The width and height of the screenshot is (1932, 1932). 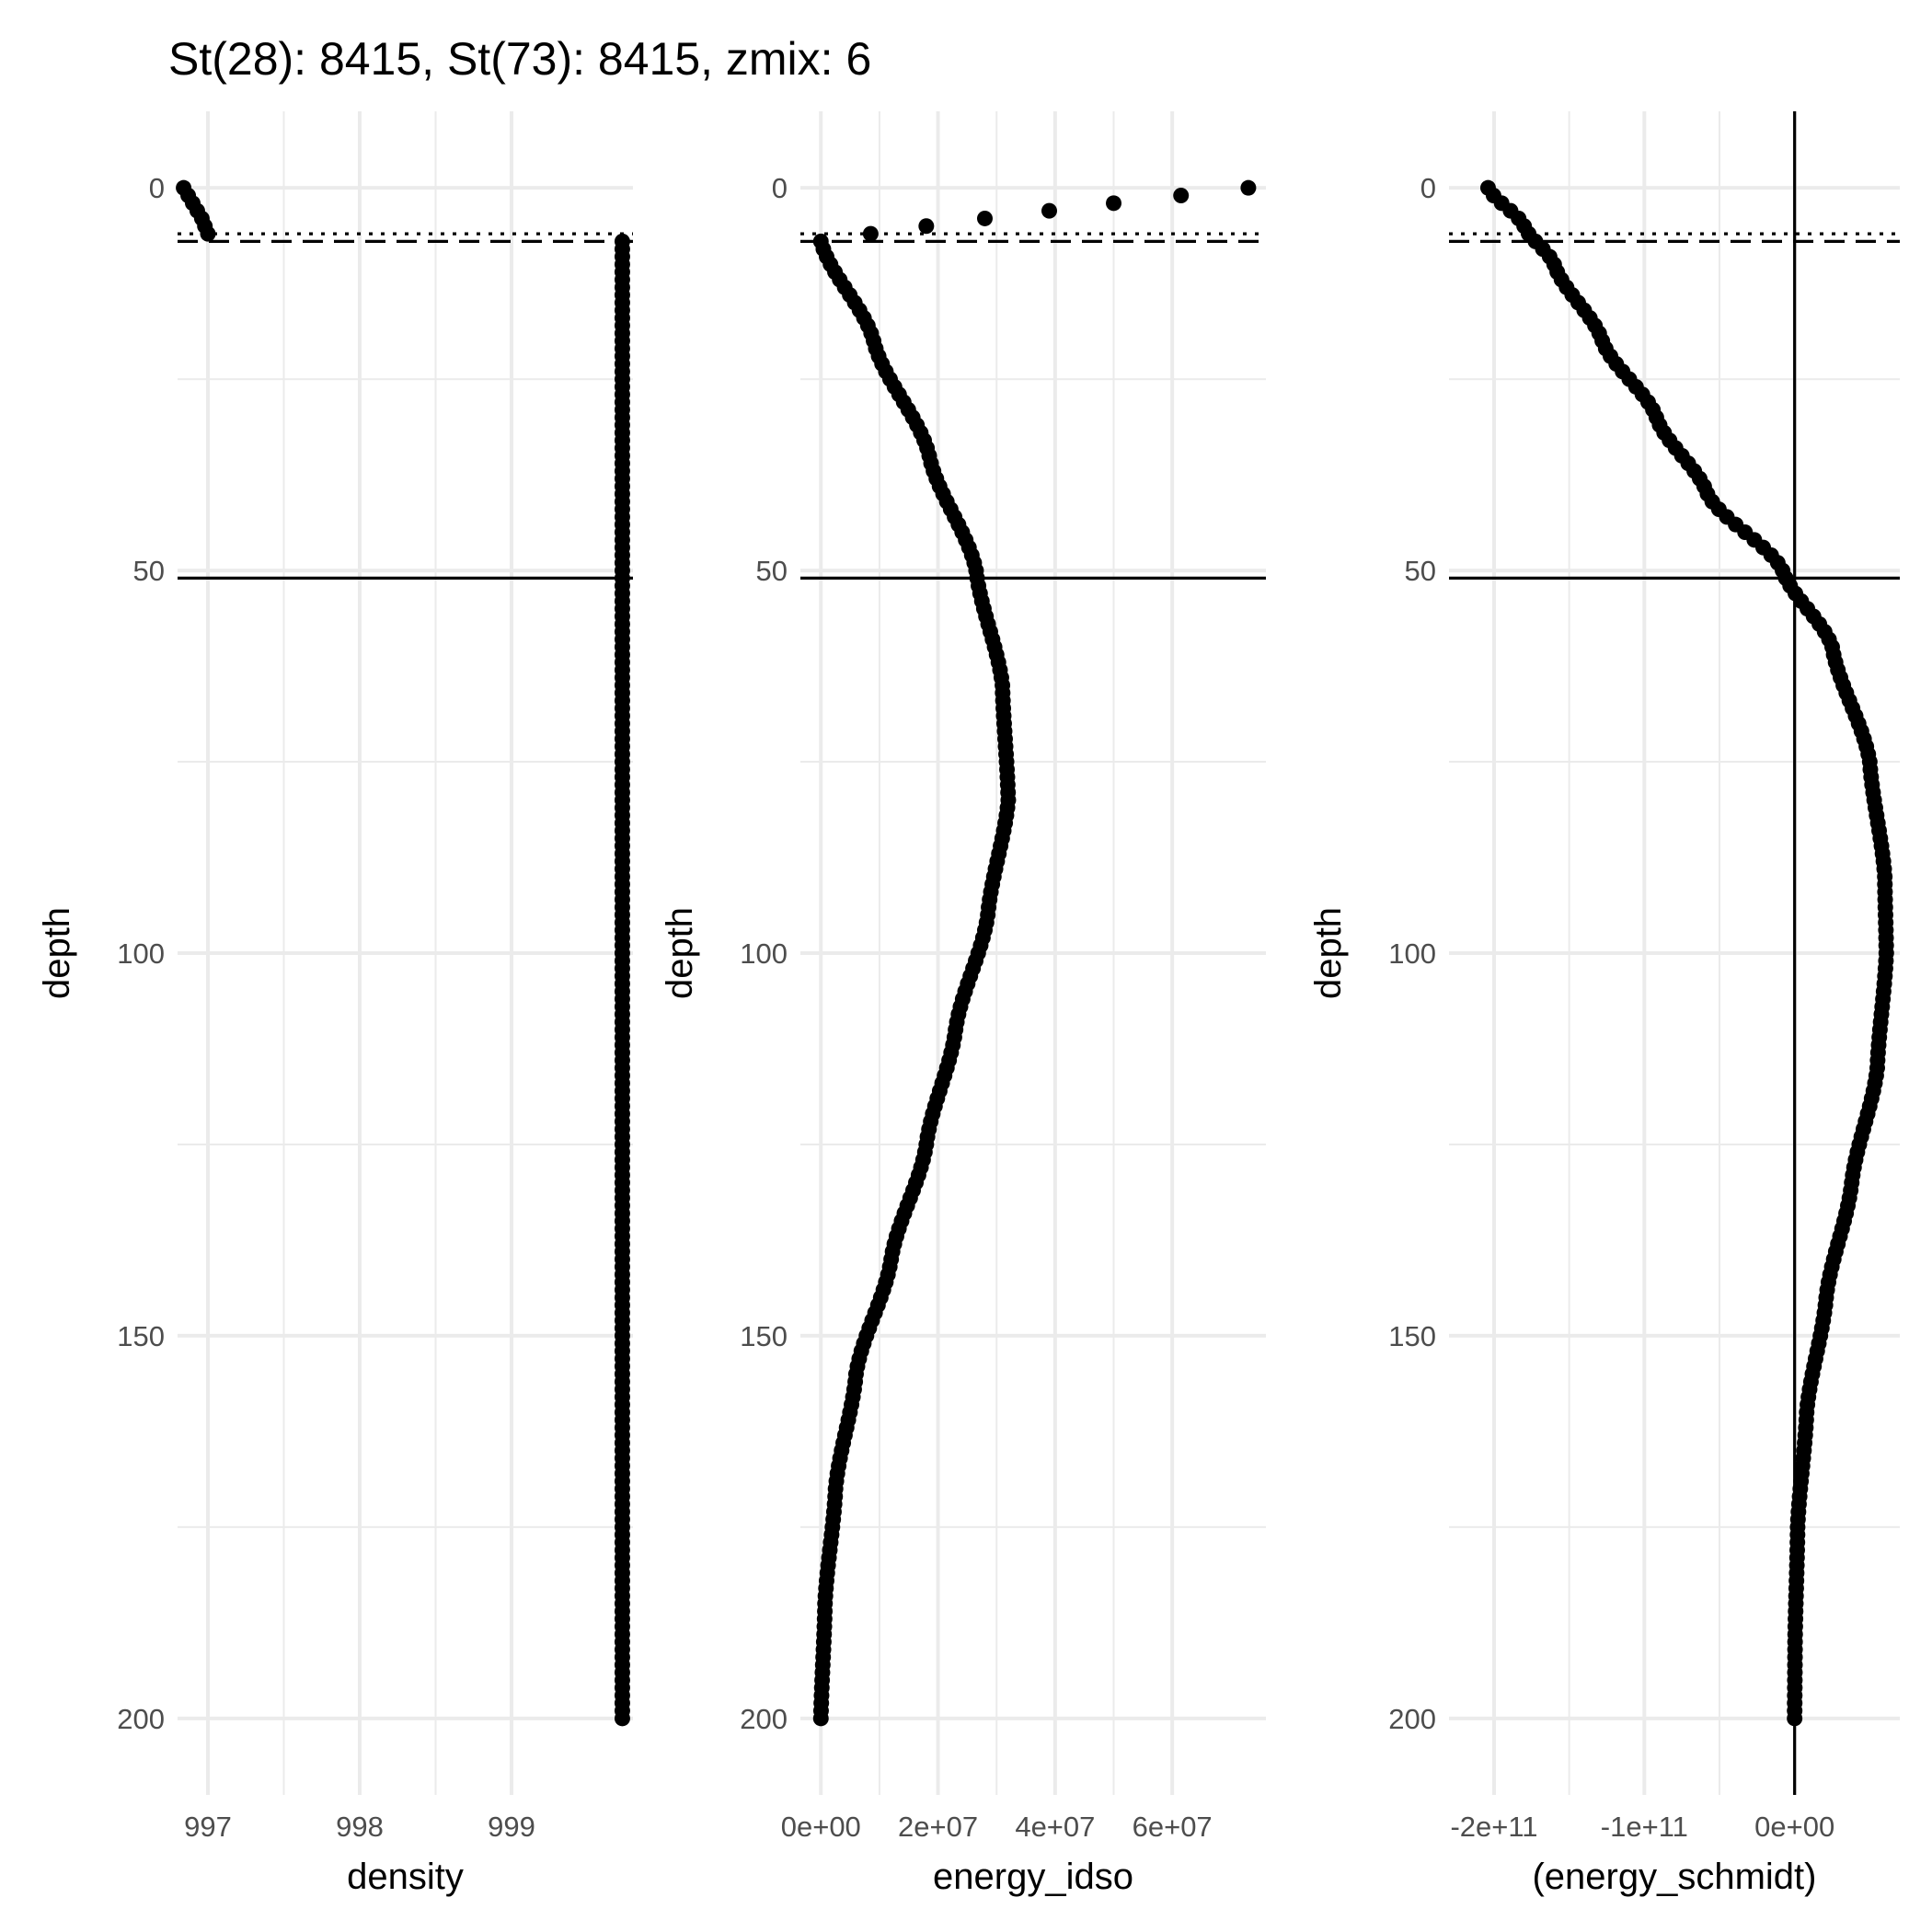 I want to click on x-tick-label: 998, so click(x=360, y=1827).